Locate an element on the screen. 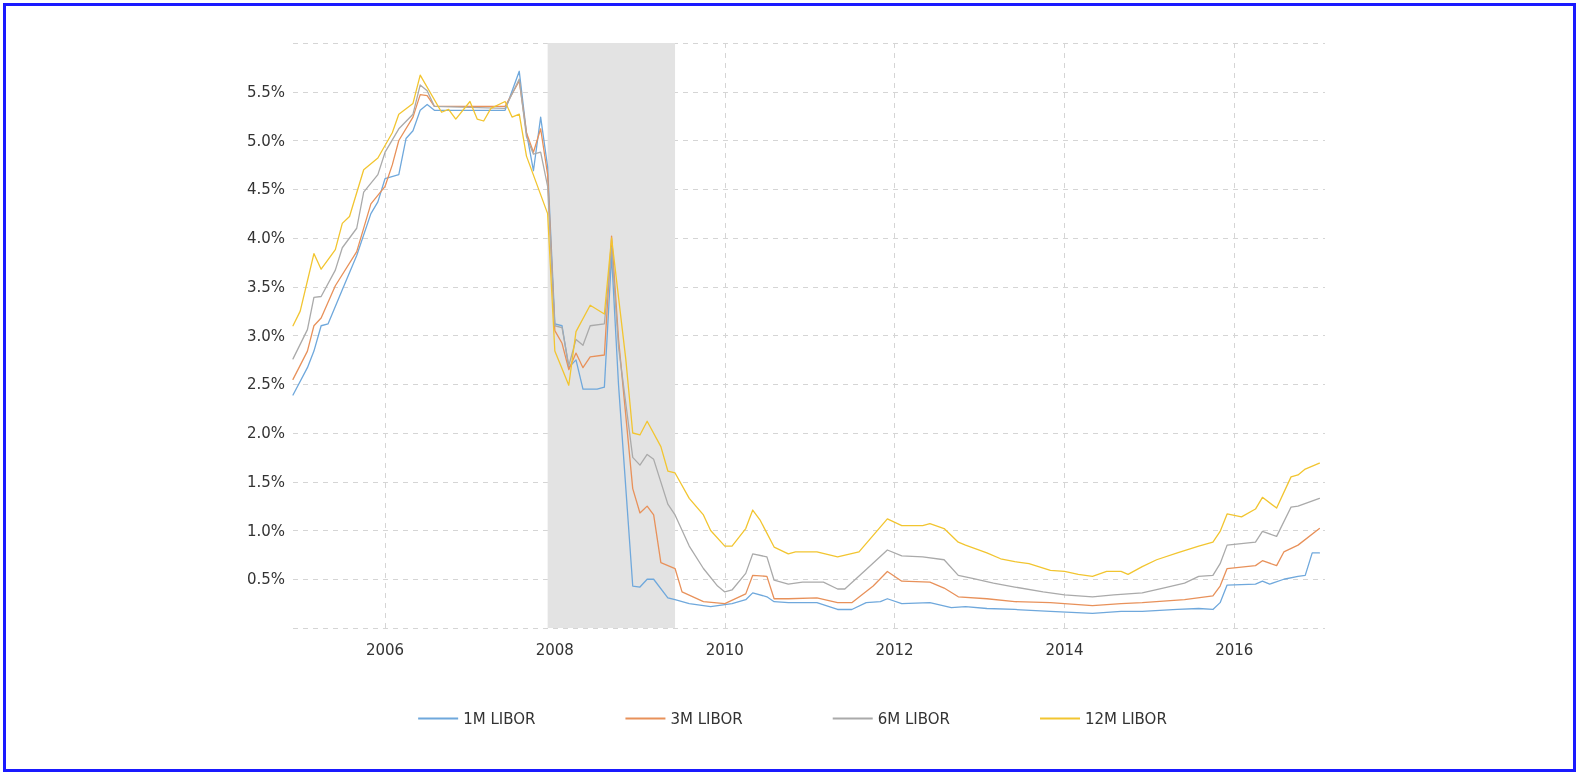 This screenshot has height=779, width=1585. legend-label: 12M LIBOR is located at coordinates (1126, 718).